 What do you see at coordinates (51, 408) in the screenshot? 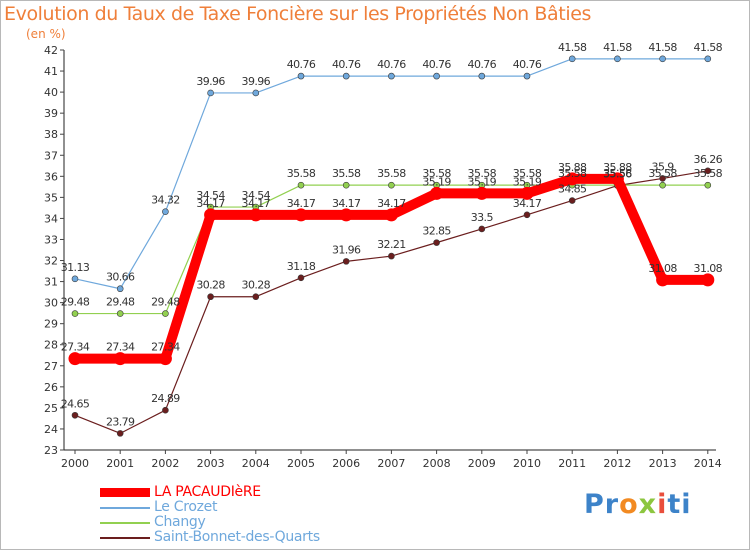
I see `y-tick-label: 25` at bounding box center [51, 408].